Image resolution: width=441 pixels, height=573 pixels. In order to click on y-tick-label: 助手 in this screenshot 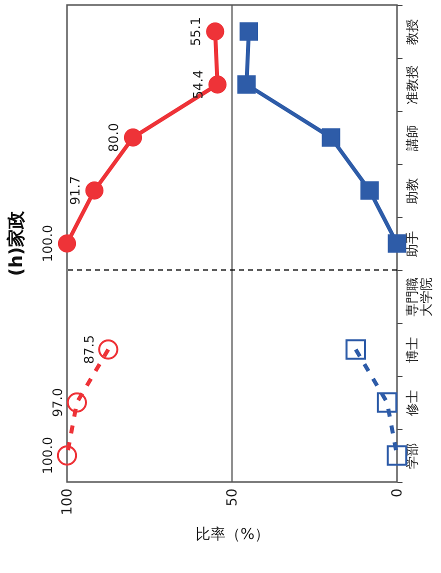, I will do `click(413, 244)`.